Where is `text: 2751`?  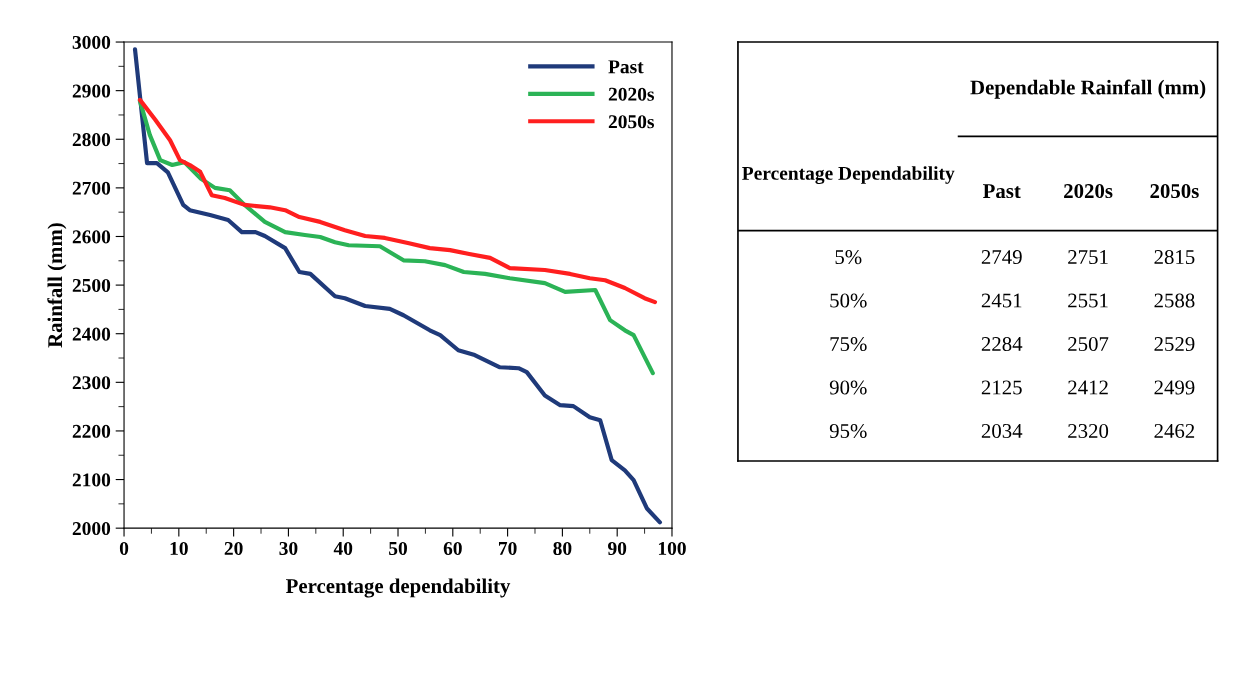
text: 2751 is located at coordinates (1088, 257).